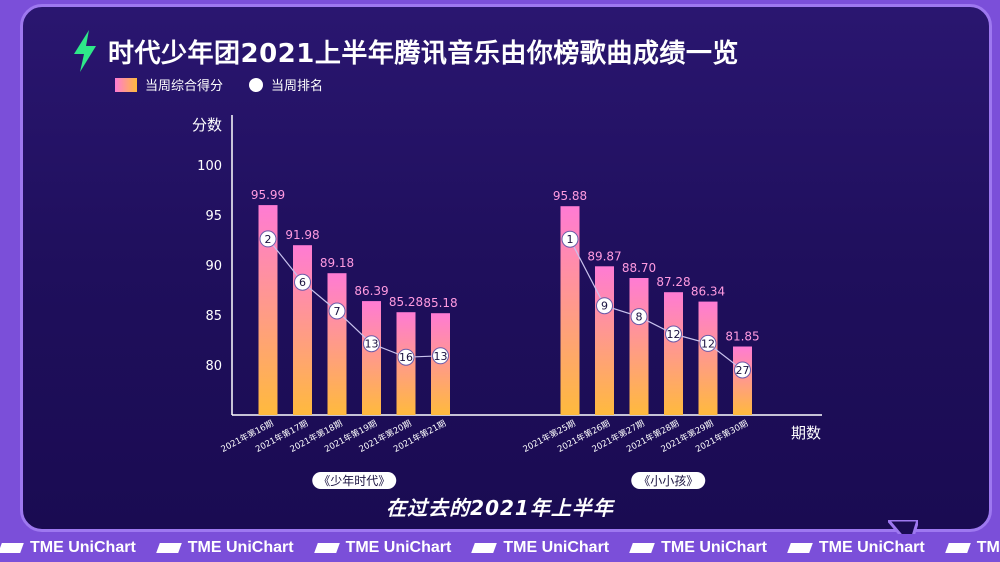  Describe the element at coordinates (302, 235) in the screenshot. I see `bar-value-label: 91.98` at that location.